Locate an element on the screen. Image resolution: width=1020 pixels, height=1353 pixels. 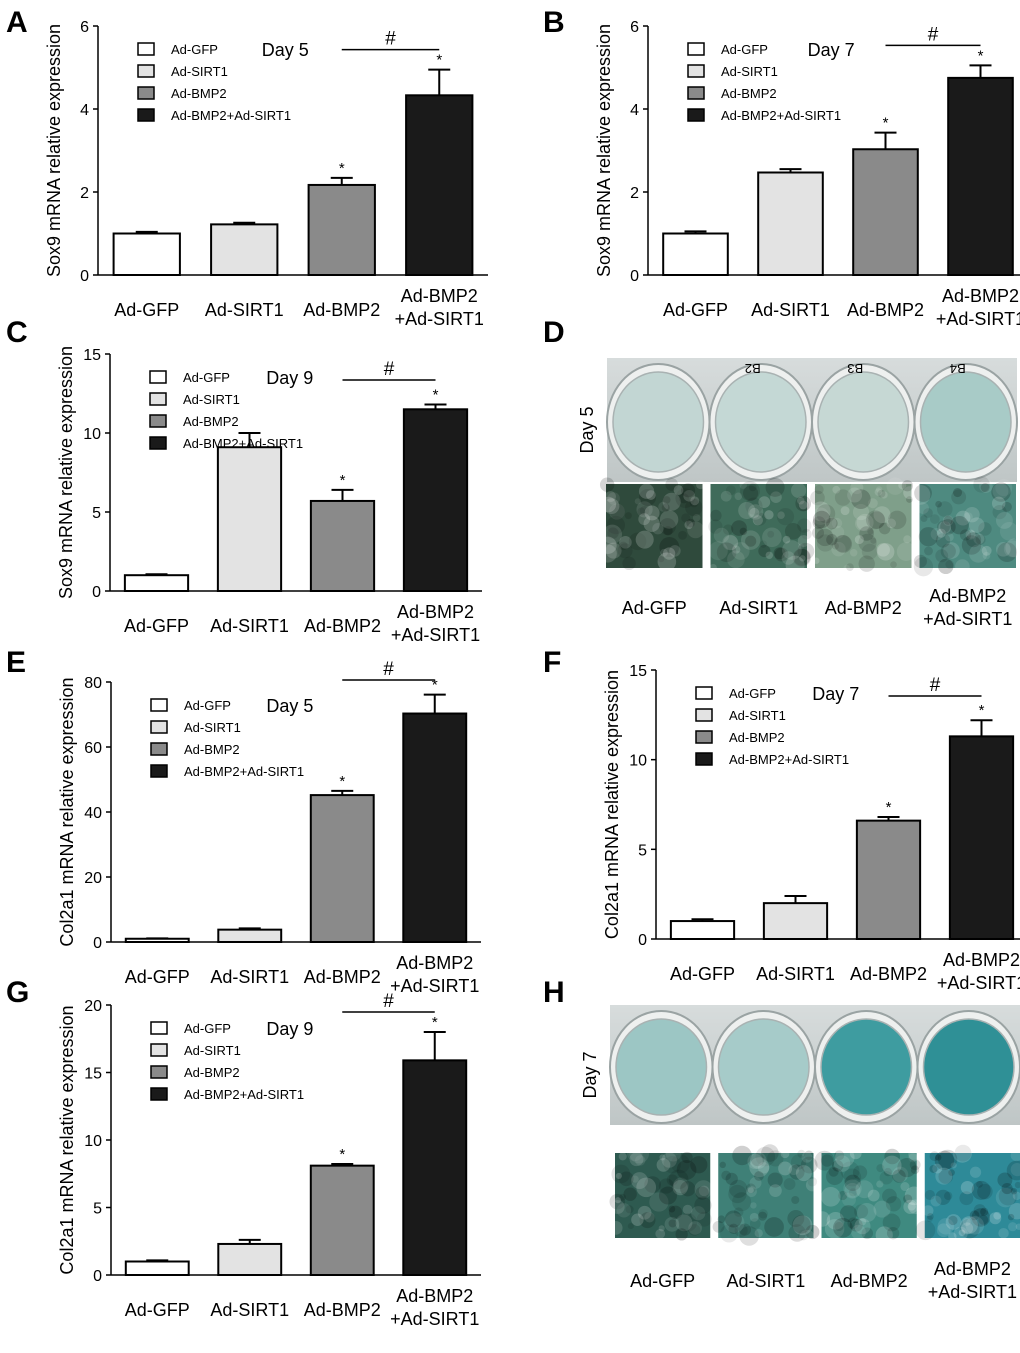
legend-entry: Ad-BMP2+Ad-SIRT1 is located at coordinates (781, 115).